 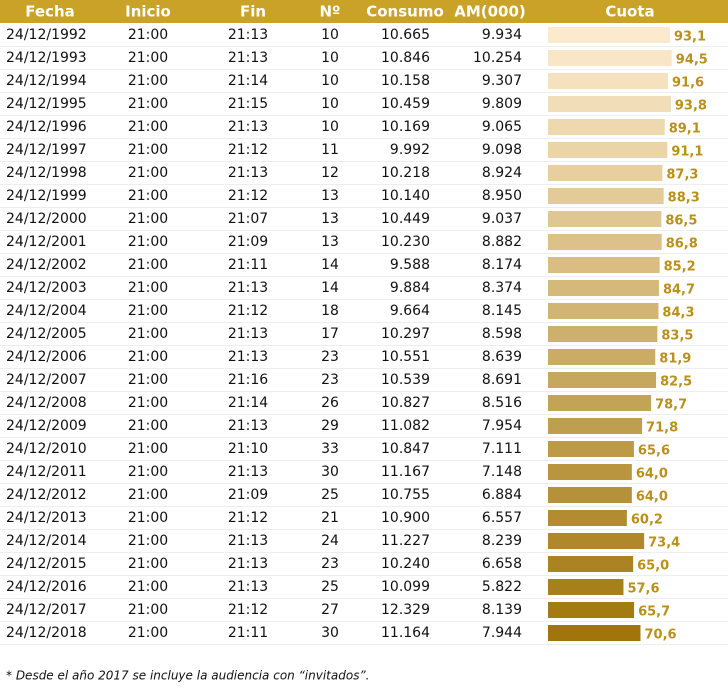 I want to click on cell: 10.158, so click(x=405, y=81).